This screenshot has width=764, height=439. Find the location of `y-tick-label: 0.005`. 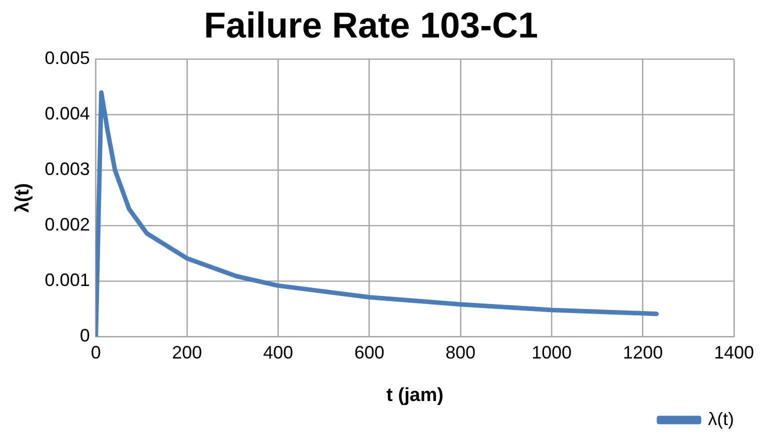

y-tick-label: 0.005 is located at coordinates (67, 58).